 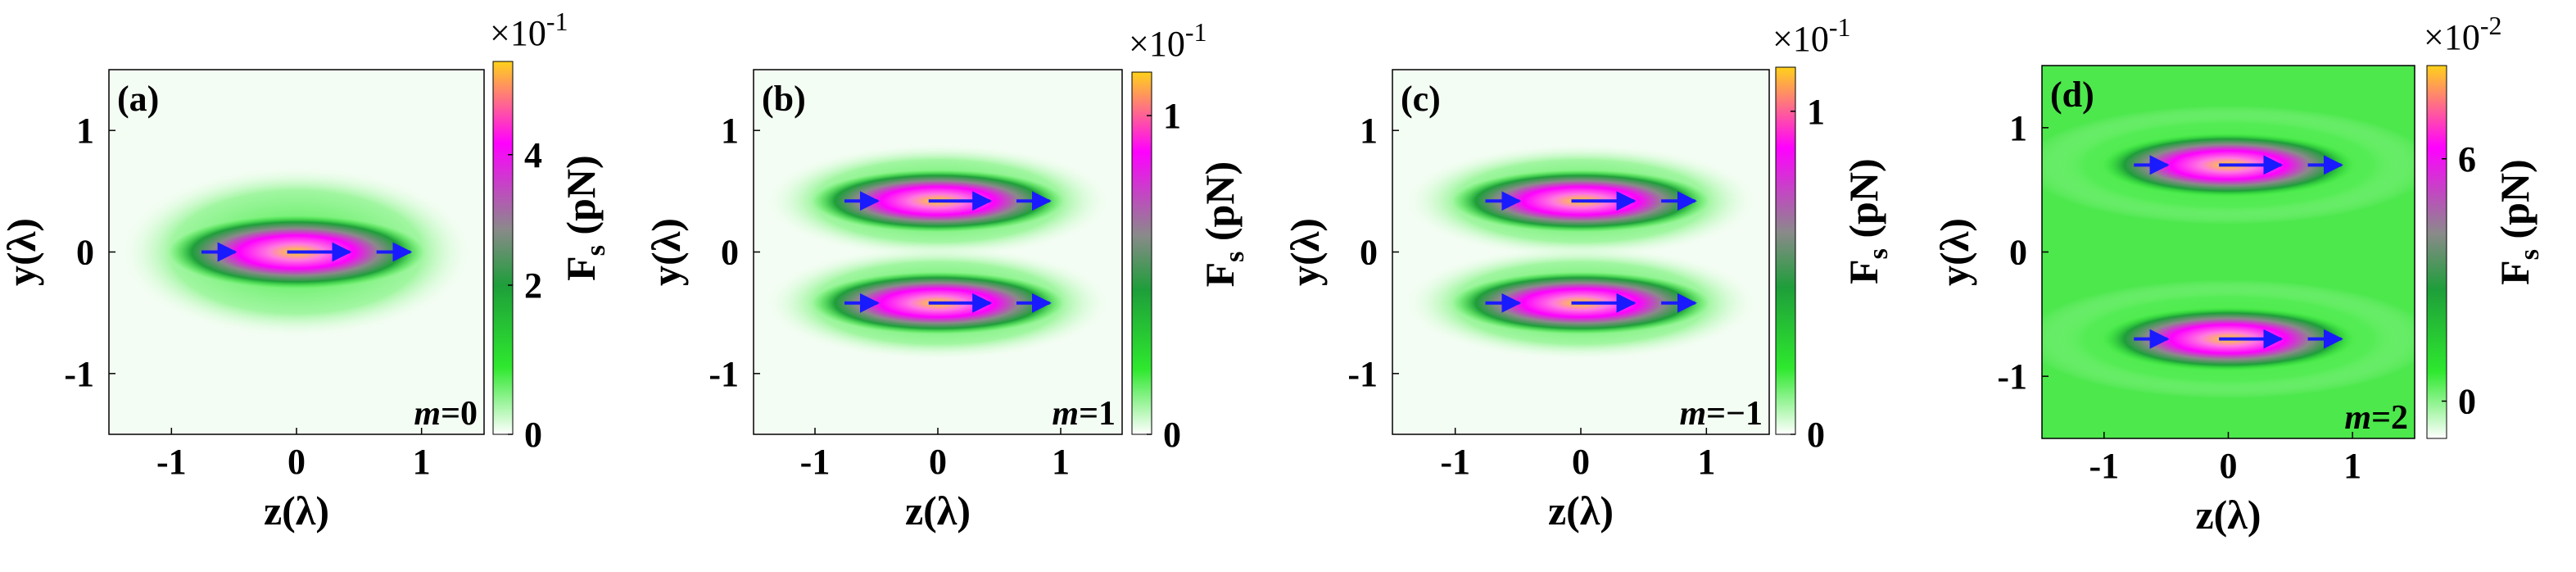 What do you see at coordinates (2467, 159) in the screenshot?
I see `colorbar-tick-label: 6` at bounding box center [2467, 159].